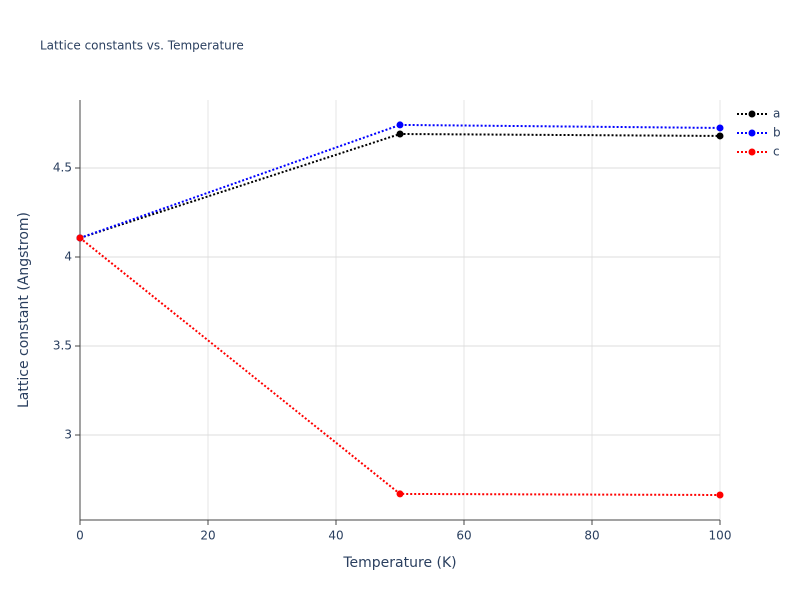 This screenshot has width=800, height=604. Describe the element at coordinates (62, 167) in the screenshot. I see `y-tick-label: 4.5` at that location.